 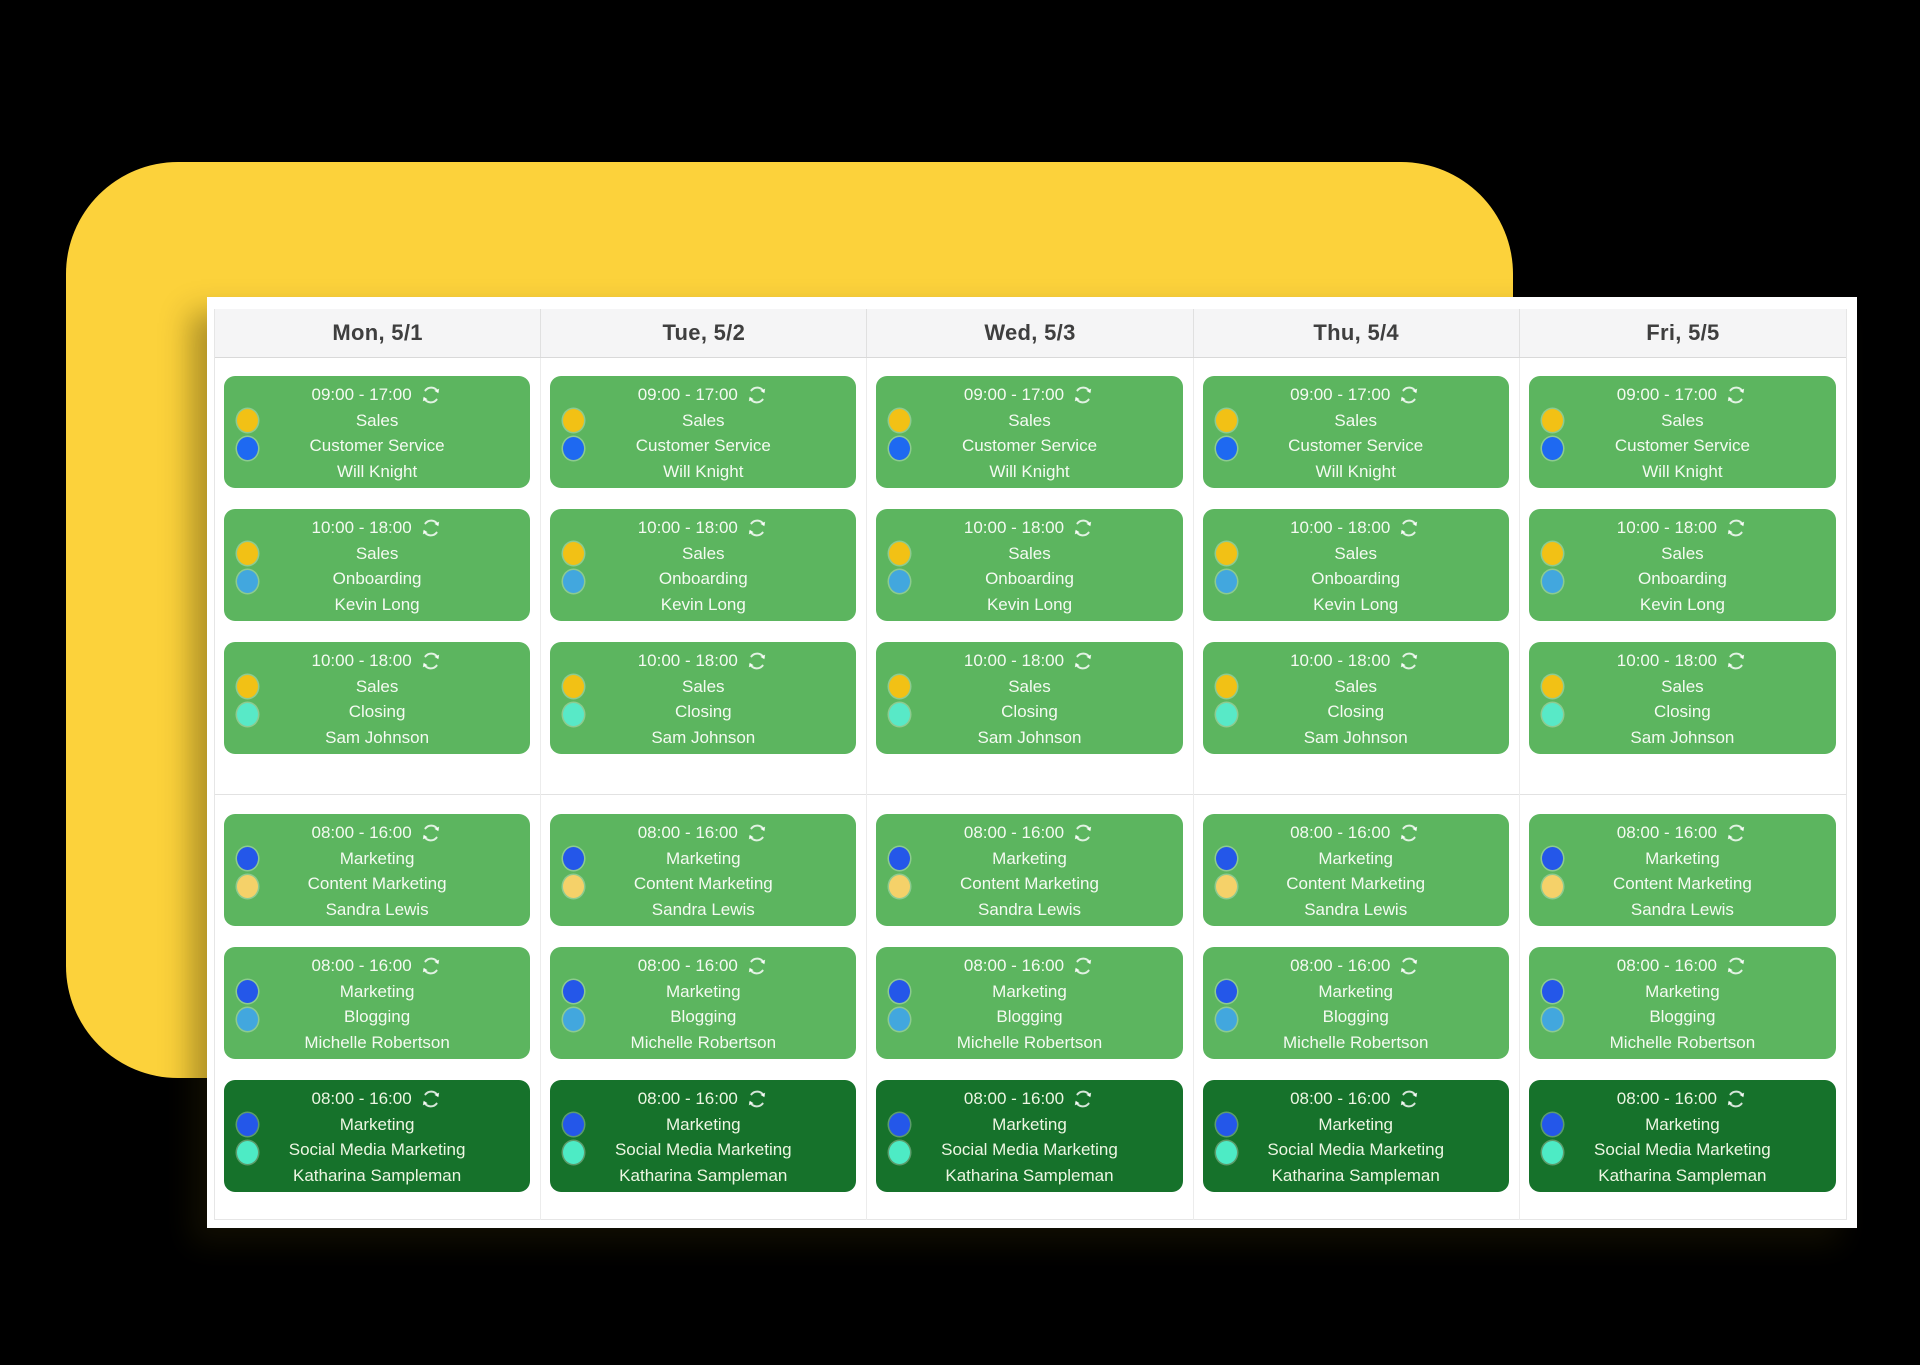 I want to click on shift-time: 09:00 - 17:00, so click(x=1666, y=394).